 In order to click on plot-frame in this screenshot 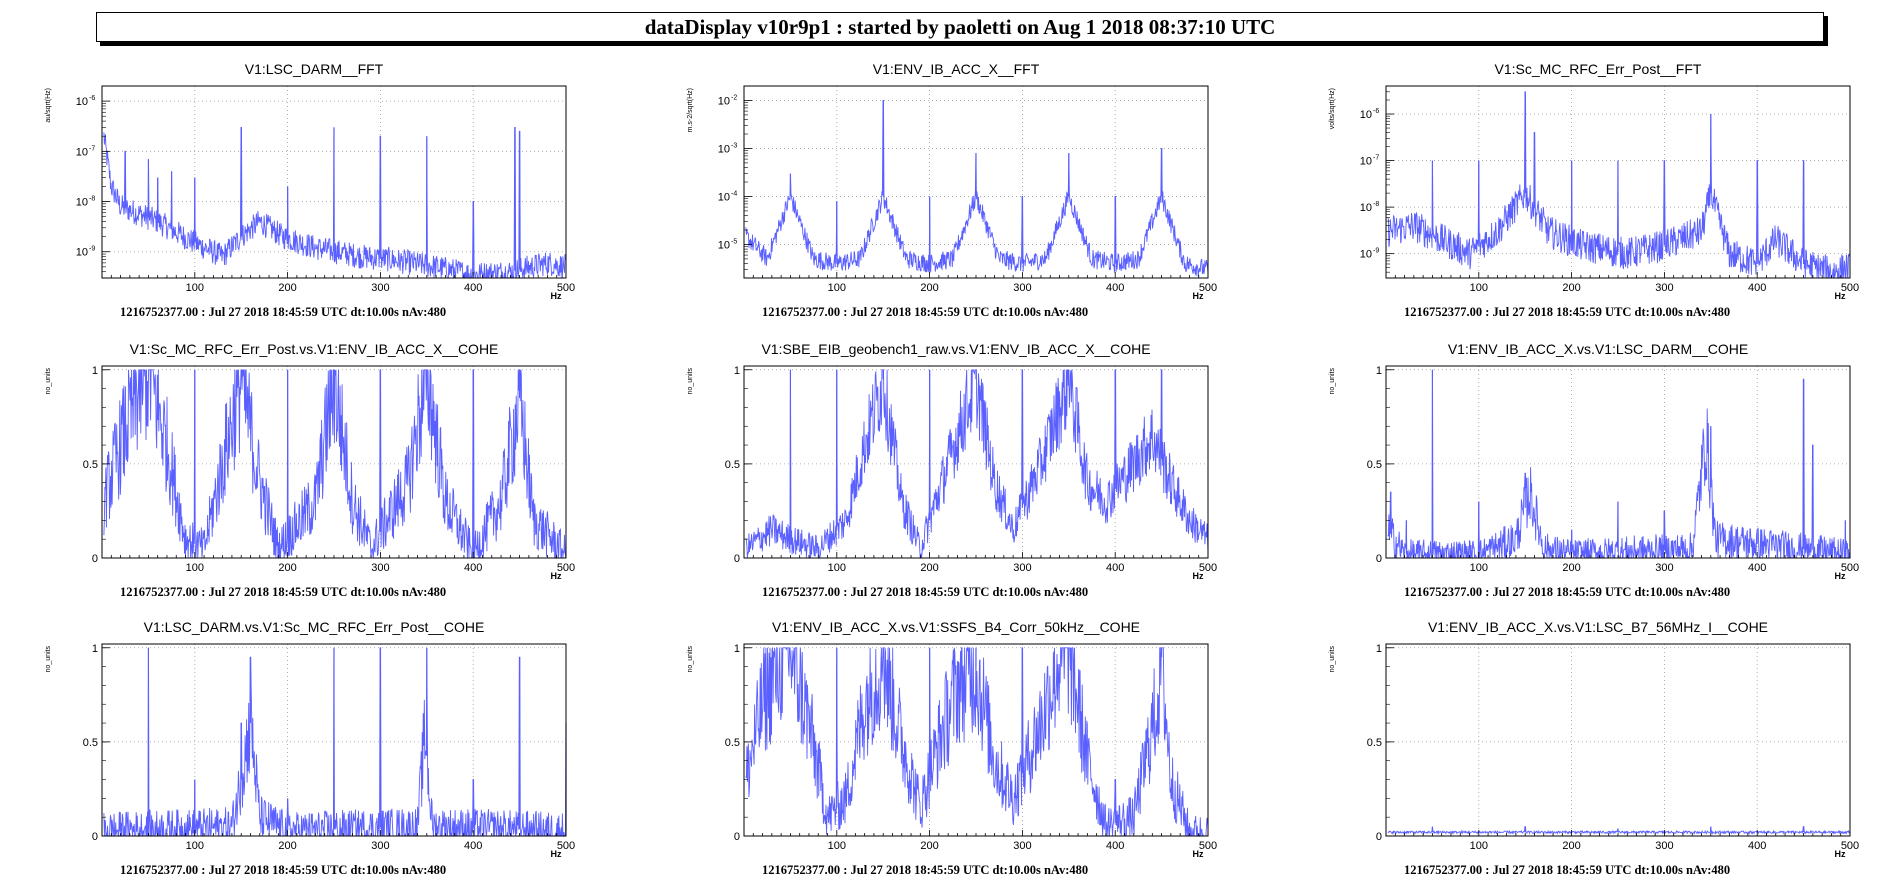, I will do `click(1618, 740)`.